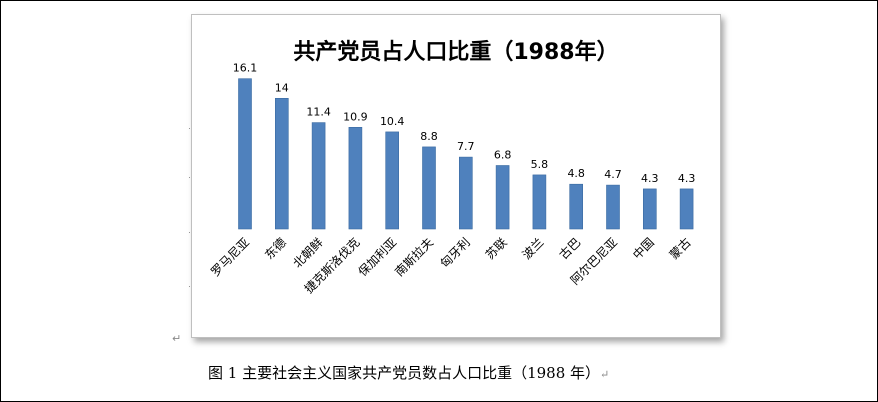 This screenshot has height=402, width=878. What do you see at coordinates (496, 248) in the screenshot?
I see `category-label: 苏联` at bounding box center [496, 248].